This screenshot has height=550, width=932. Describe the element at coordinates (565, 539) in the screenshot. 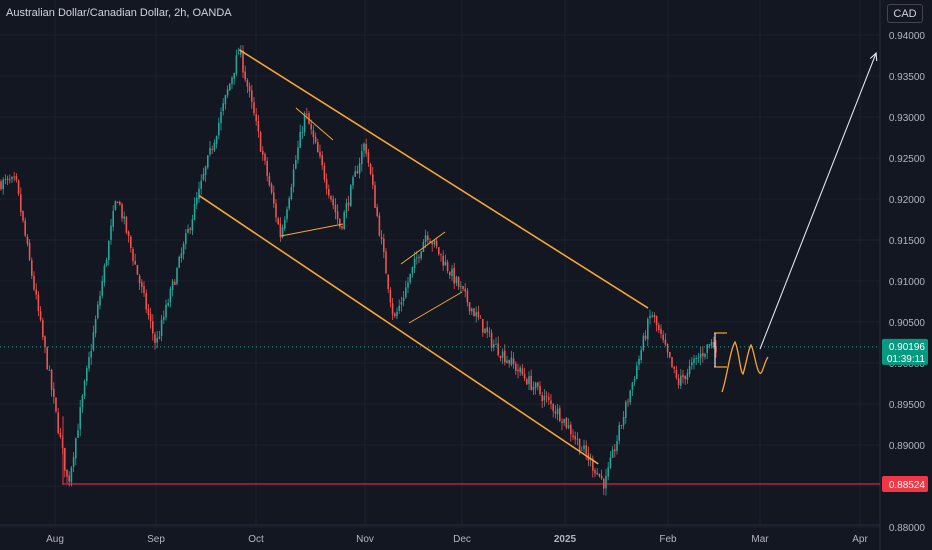

I see `x-tick-label: 2025` at that location.